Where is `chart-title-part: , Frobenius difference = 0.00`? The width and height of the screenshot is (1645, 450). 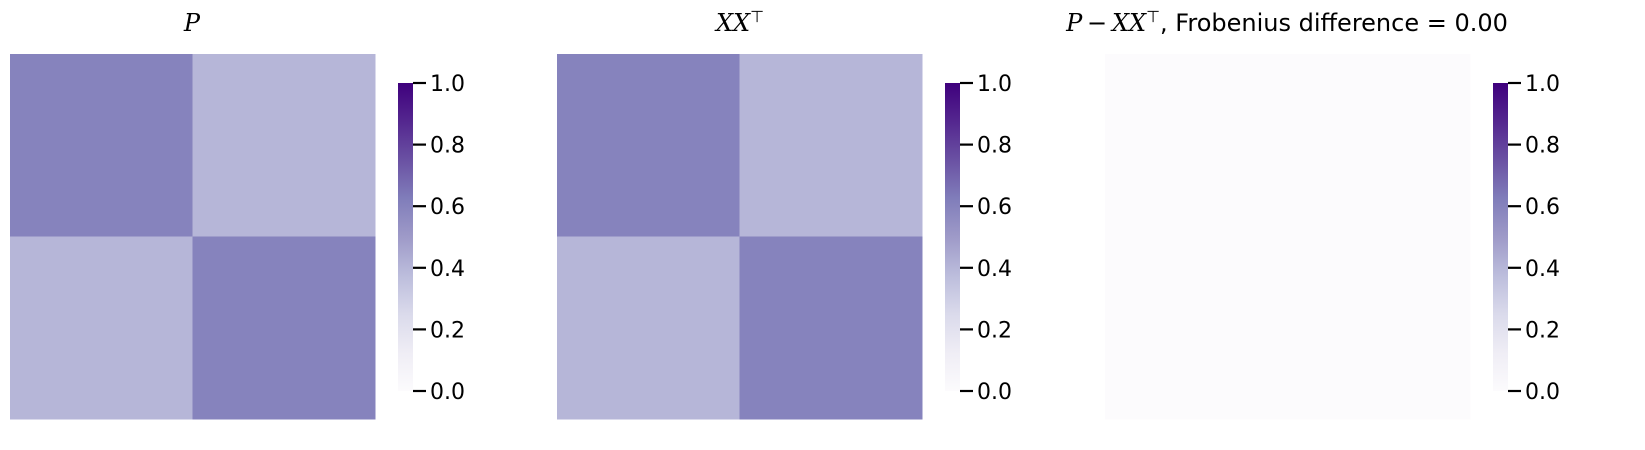
chart-title-part: , Frobenius difference = 0.00 is located at coordinates (1334, 23).